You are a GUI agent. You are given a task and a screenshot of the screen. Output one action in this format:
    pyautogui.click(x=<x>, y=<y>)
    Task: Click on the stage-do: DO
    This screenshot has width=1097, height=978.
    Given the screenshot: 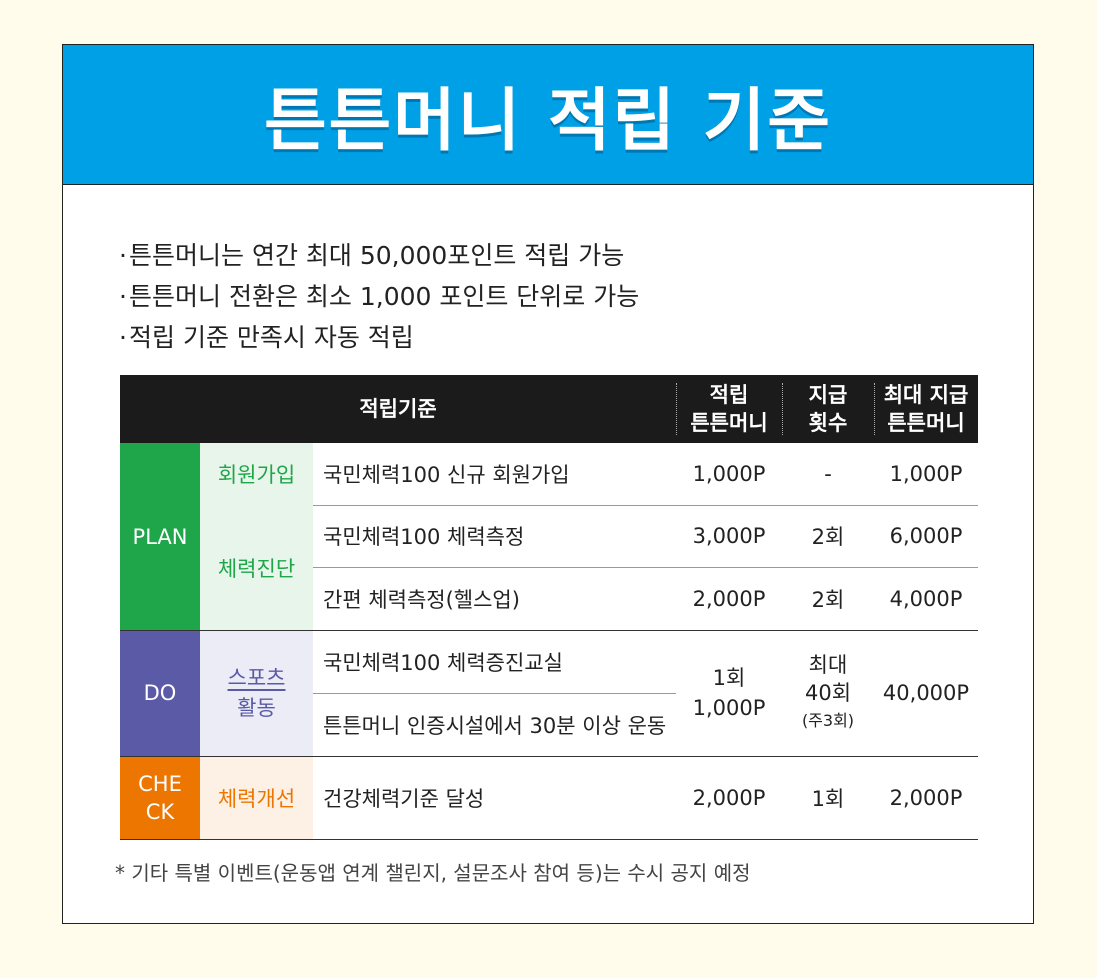 What is the action you would take?
    pyautogui.click(x=160, y=693)
    